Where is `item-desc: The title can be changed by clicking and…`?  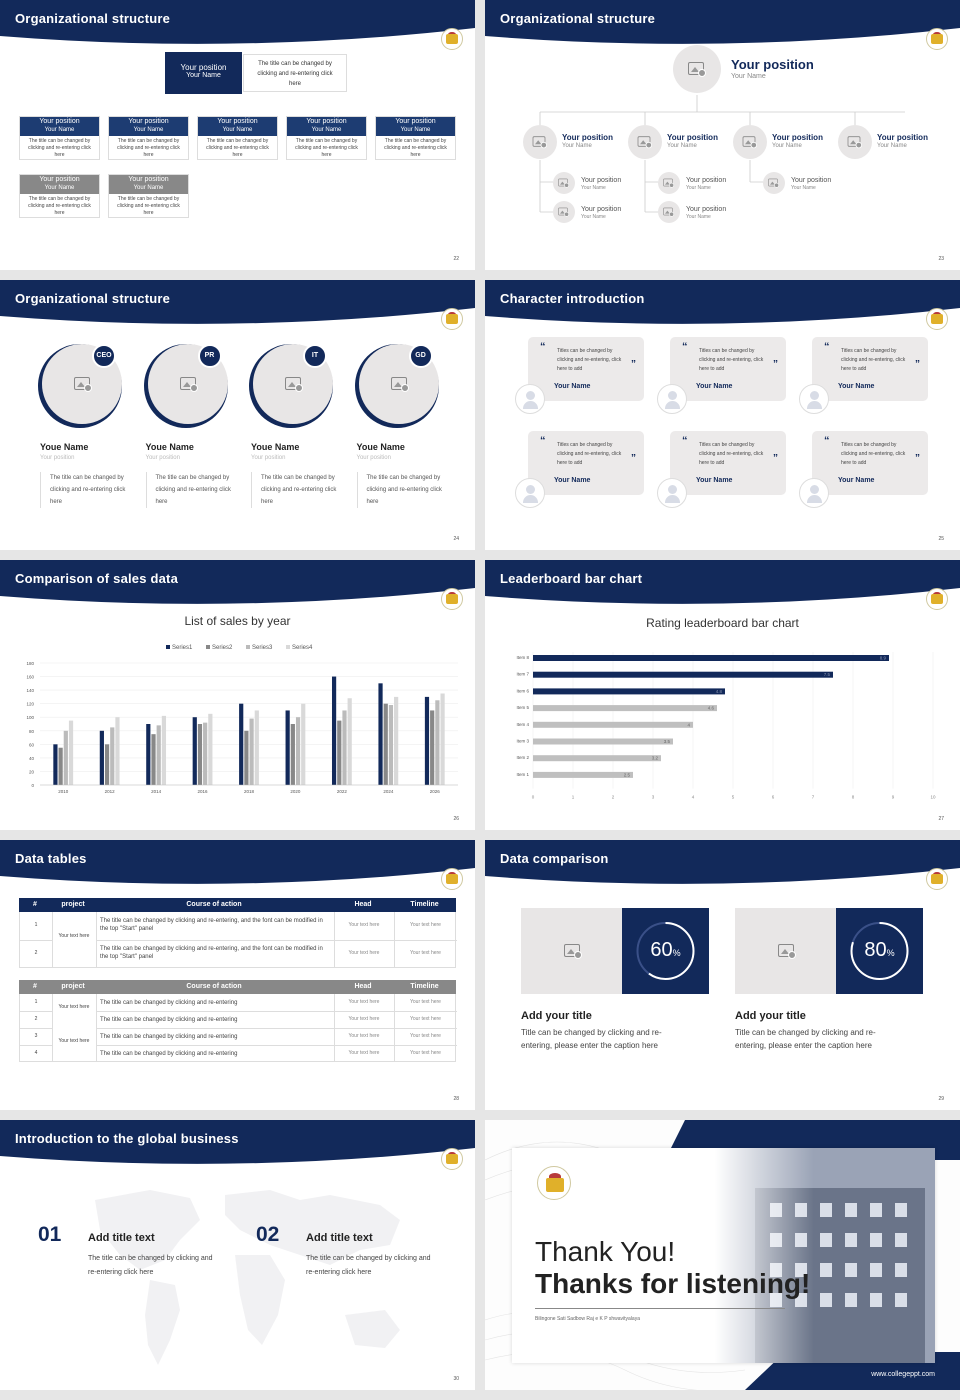 item-desc: The title can be changed by clicking and… is located at coordinates (368, 1265).